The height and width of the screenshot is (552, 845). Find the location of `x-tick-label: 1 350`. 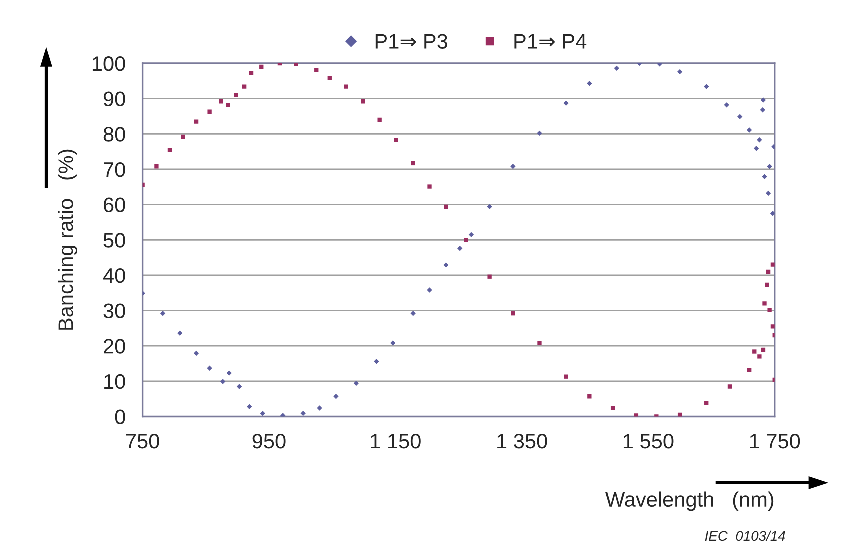

x-tick-label: 1 350 is located at coordinates (523, 441).